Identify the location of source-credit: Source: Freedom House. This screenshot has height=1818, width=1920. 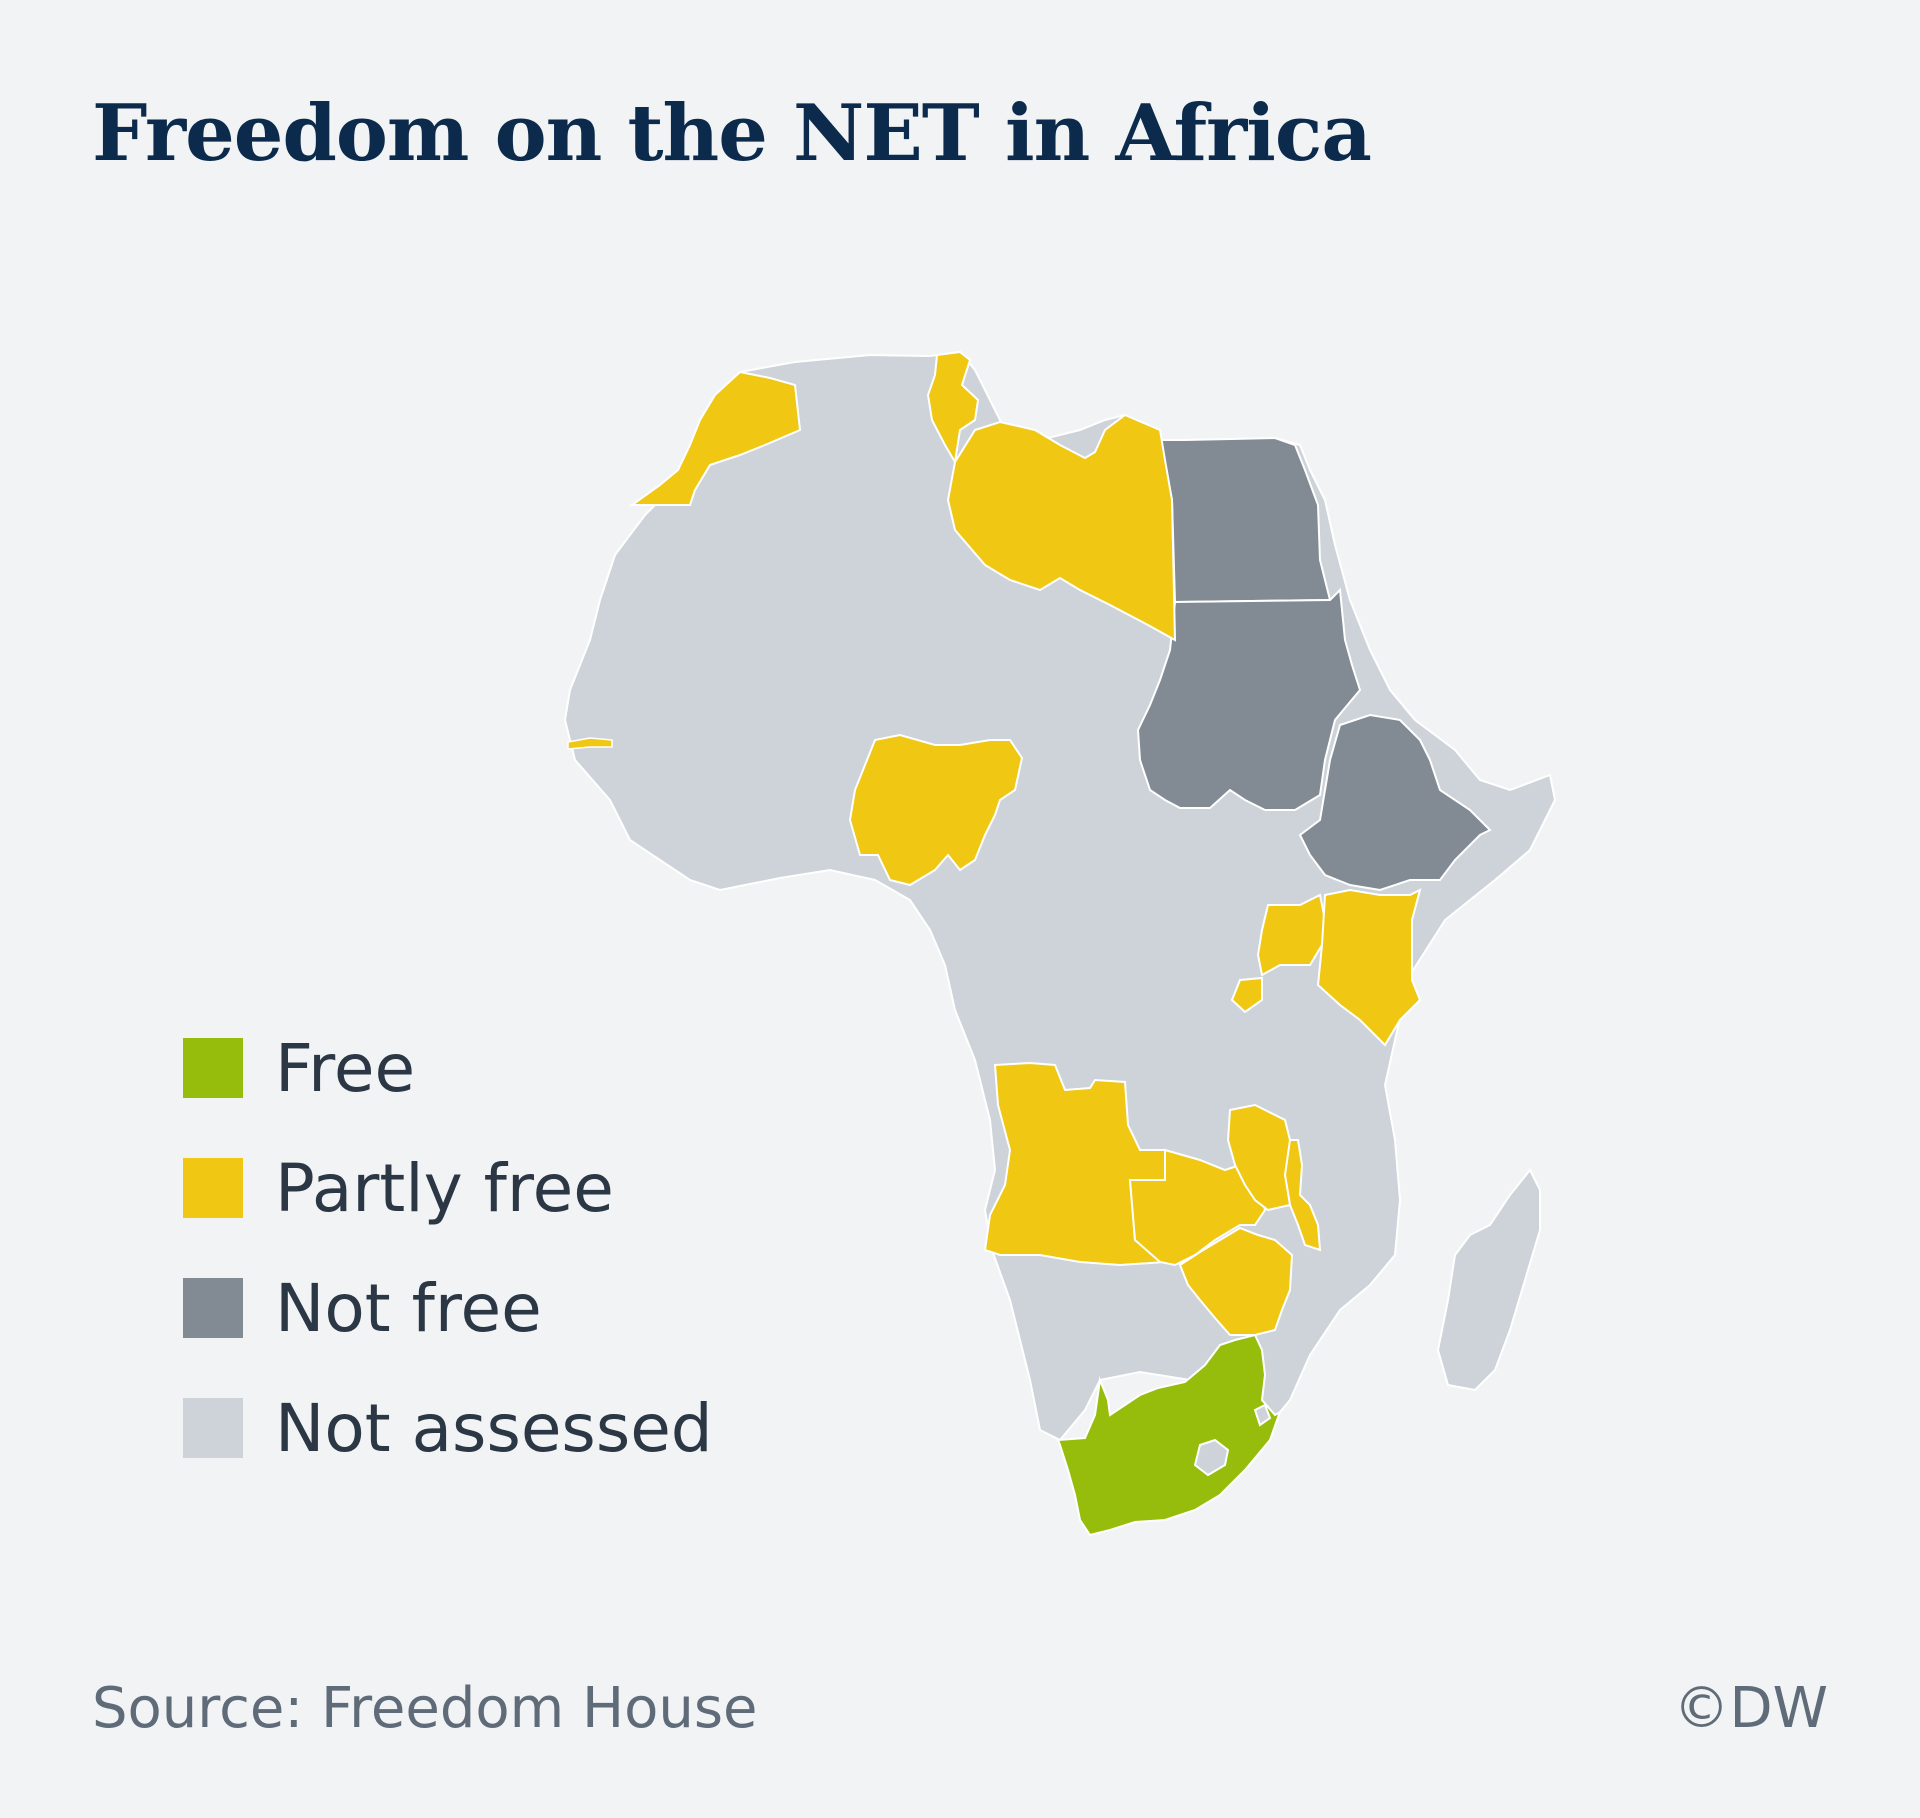
(425, 1708).